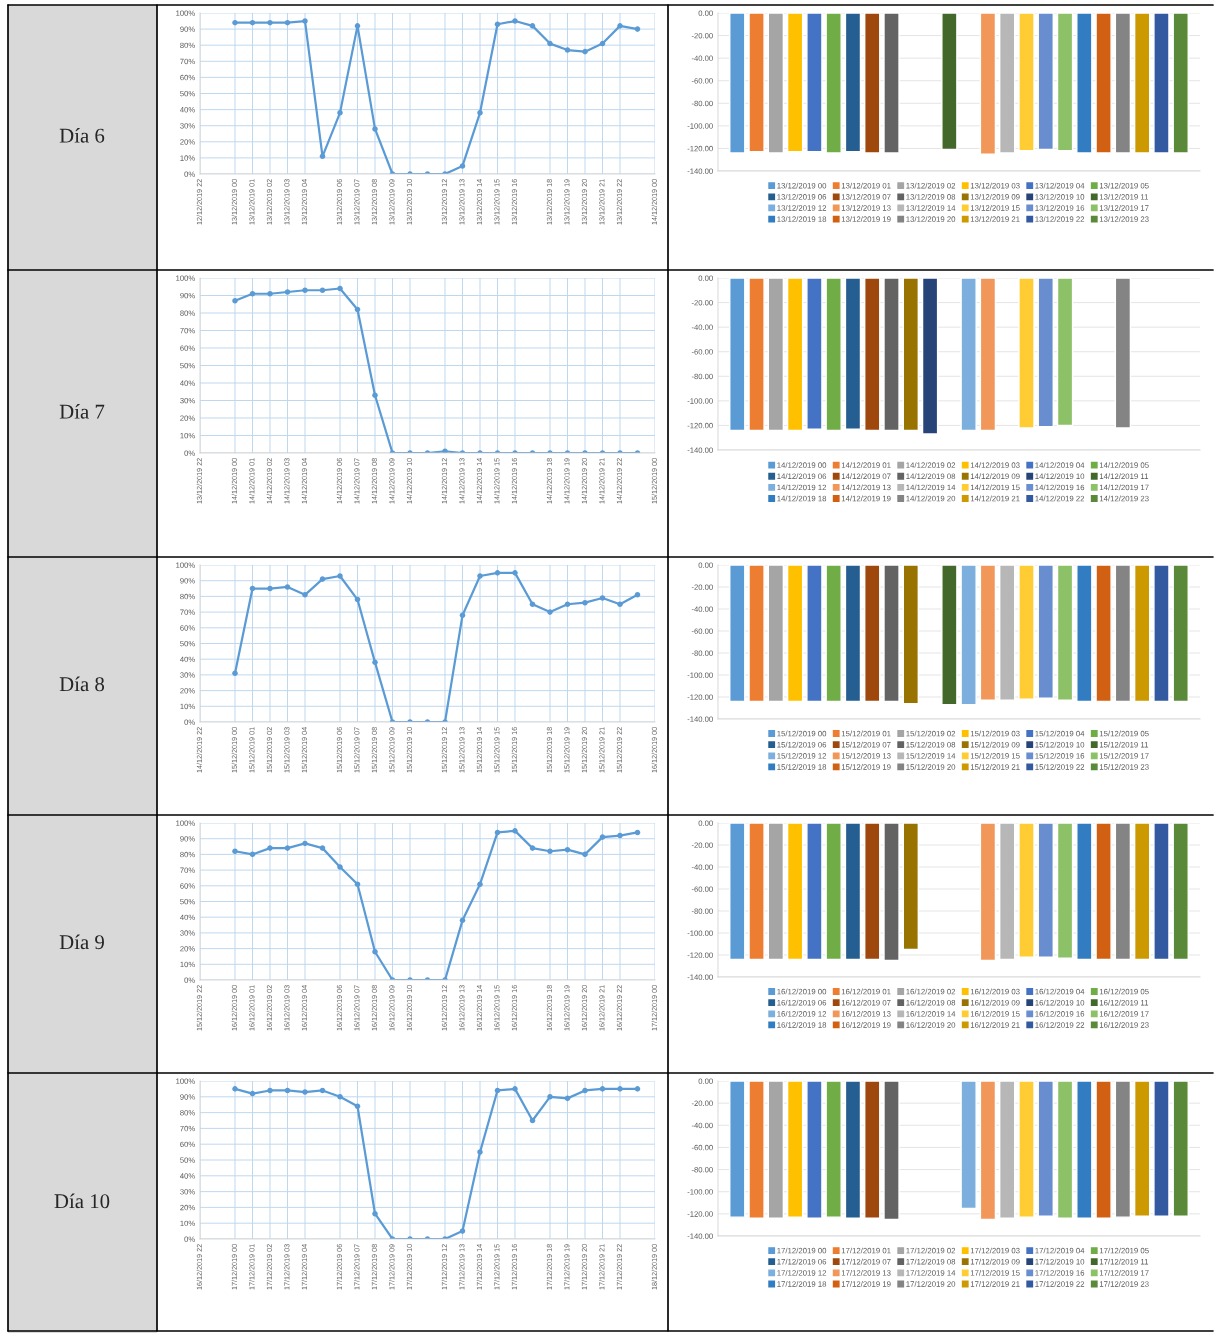 This screenshot has width=1215, height=1333. What do you see at coordinates (82, 684) in the screenshot?
I see `text: Día 8` at bounding box center [82, 684].